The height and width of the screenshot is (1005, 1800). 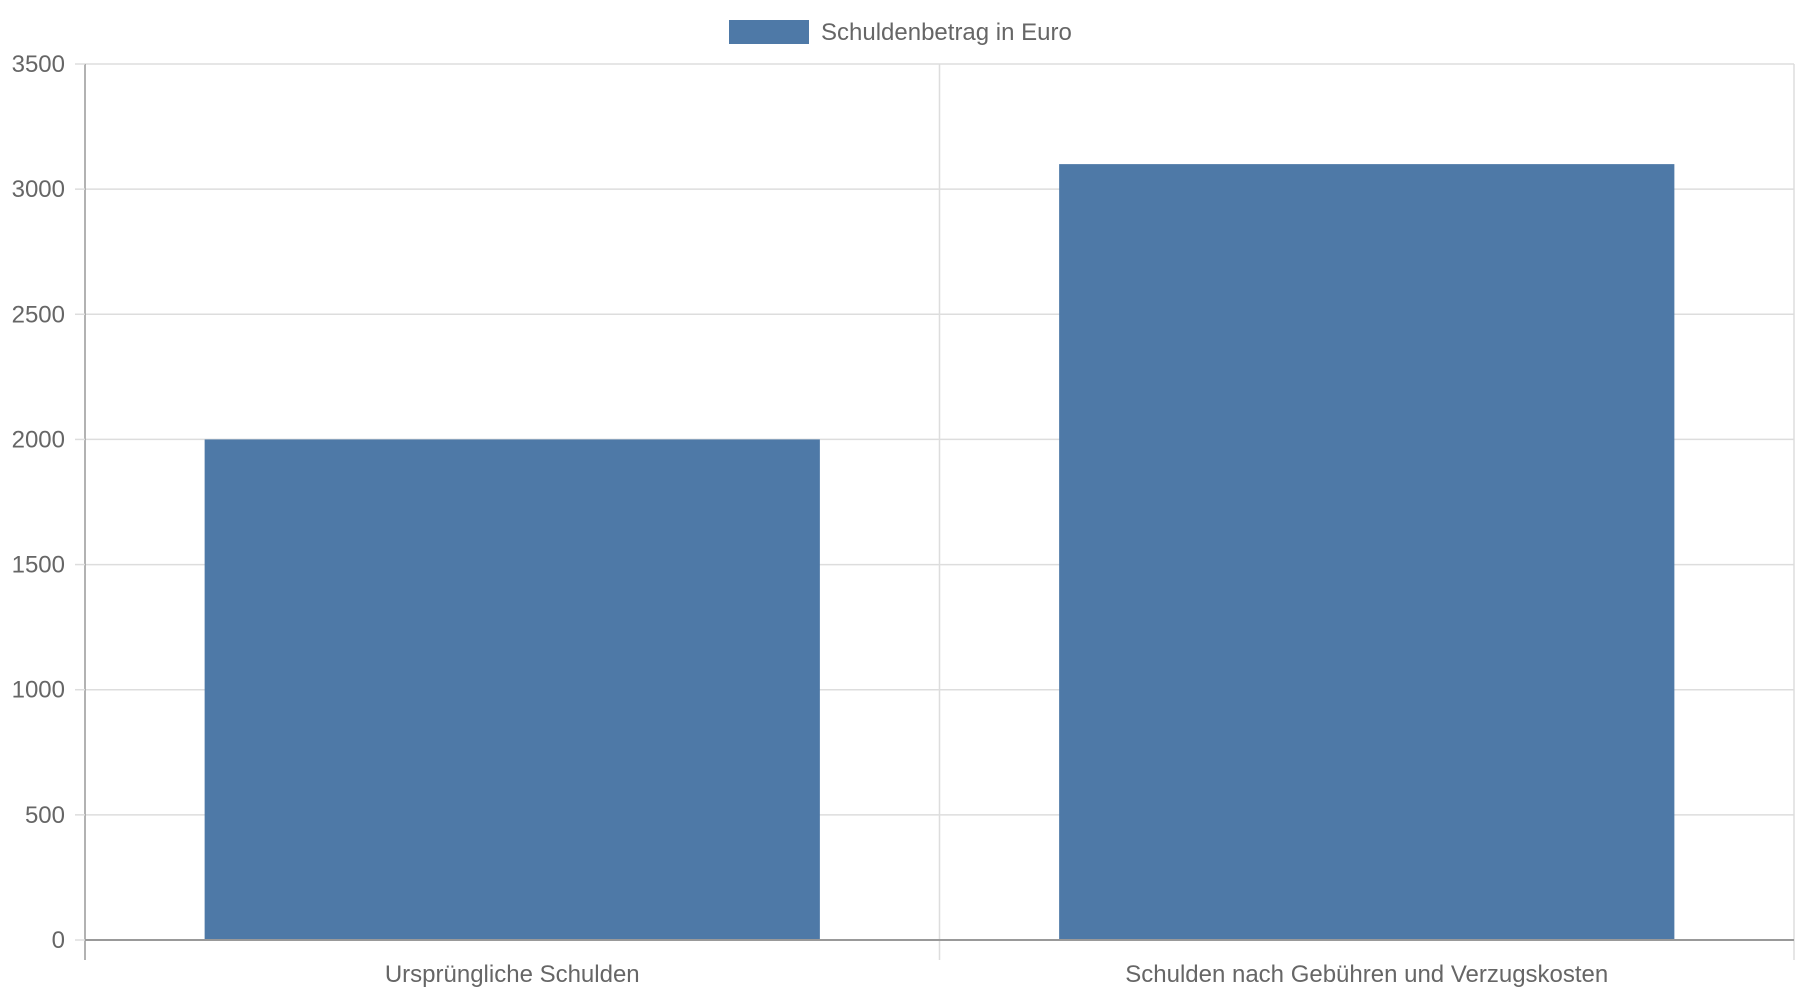 I want to click on y-tick-label: 1000, so click(x=38, y=690).